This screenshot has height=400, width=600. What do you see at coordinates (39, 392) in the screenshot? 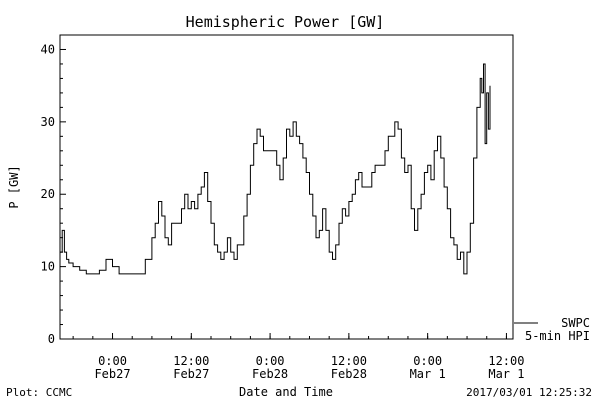
I see `footer-plot-credit: Plot: CCMC` at bounding box center [39, 392].